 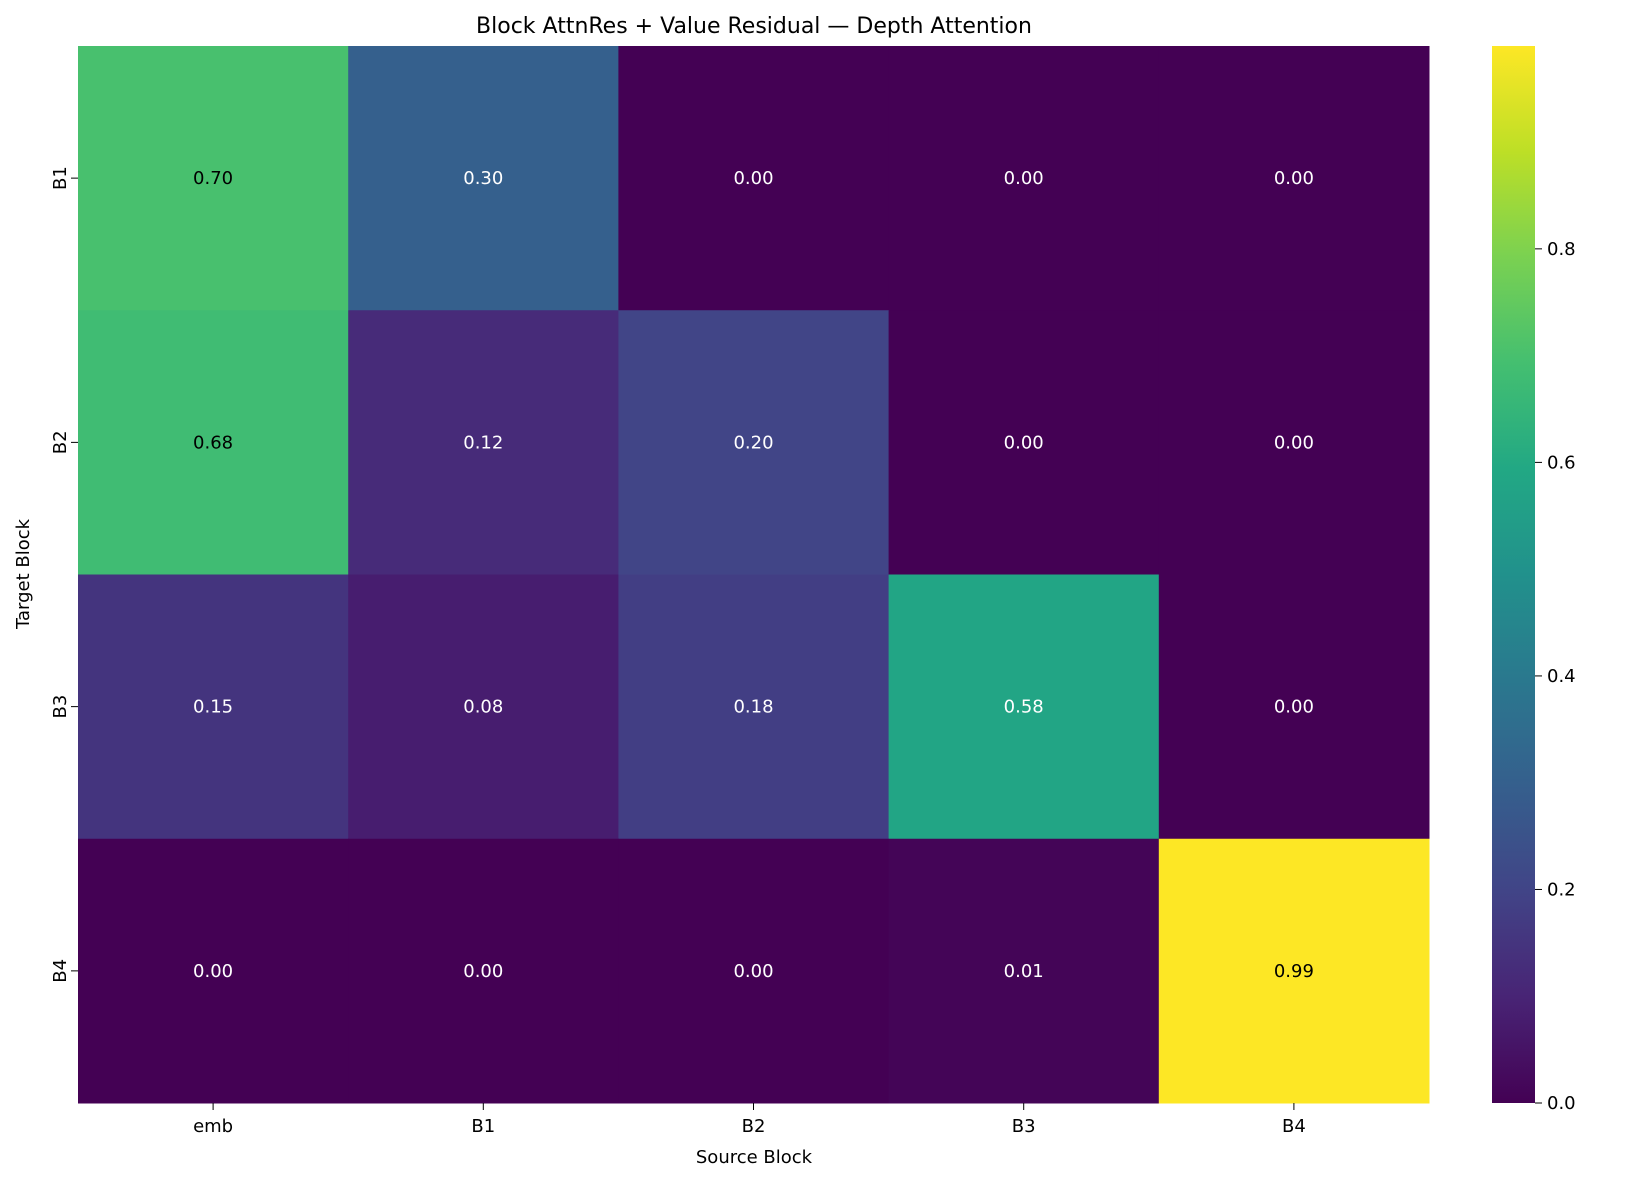 What do you see at coordinates (754, 1157) in the screenshot?
I see `x-axis-label: Source Block` at bounding box center [754, 1157].